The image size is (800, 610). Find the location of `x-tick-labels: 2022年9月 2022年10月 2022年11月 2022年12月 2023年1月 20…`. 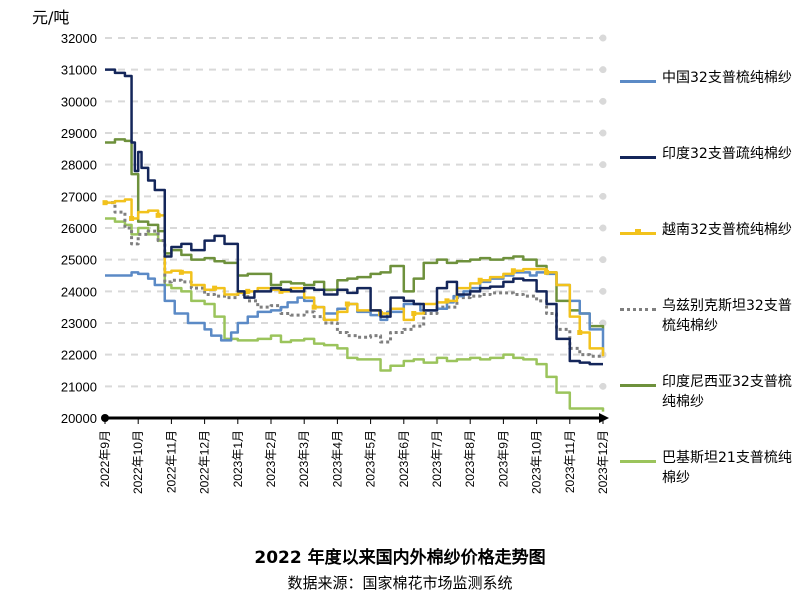

x-tick-labels: 2022年9月 2022年10月 2022年11月 2022年12月 2023年1月 20… is located at coordinates (354, 462).